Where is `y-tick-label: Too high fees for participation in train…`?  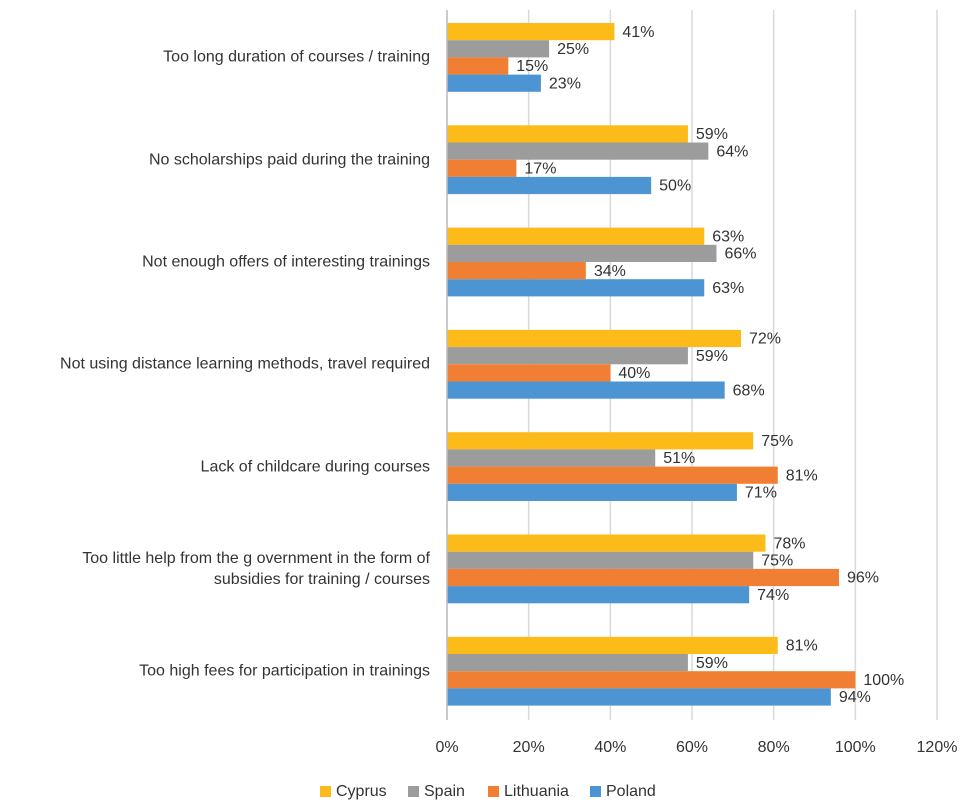
y-tick-label: Too high fees for participation in train… is located at coordinates (284, 671).